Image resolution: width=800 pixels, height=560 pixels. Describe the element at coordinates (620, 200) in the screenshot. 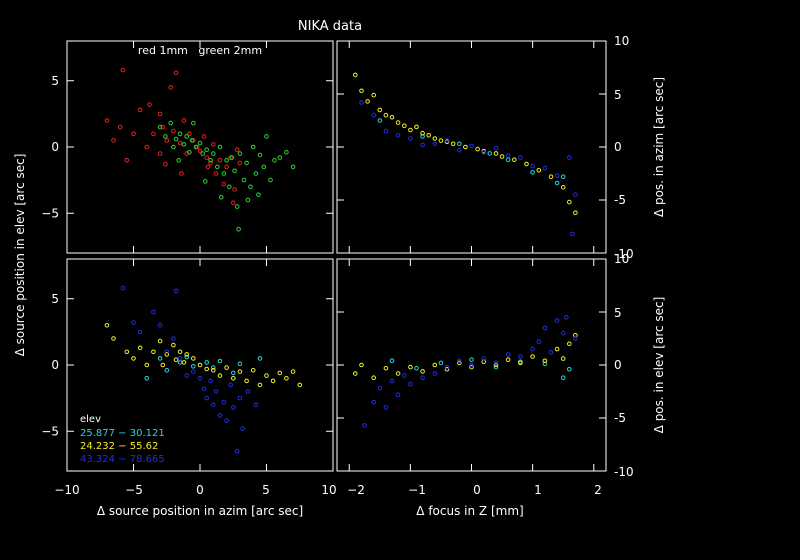

I see `tr-y-tick-label: -5` at that location.